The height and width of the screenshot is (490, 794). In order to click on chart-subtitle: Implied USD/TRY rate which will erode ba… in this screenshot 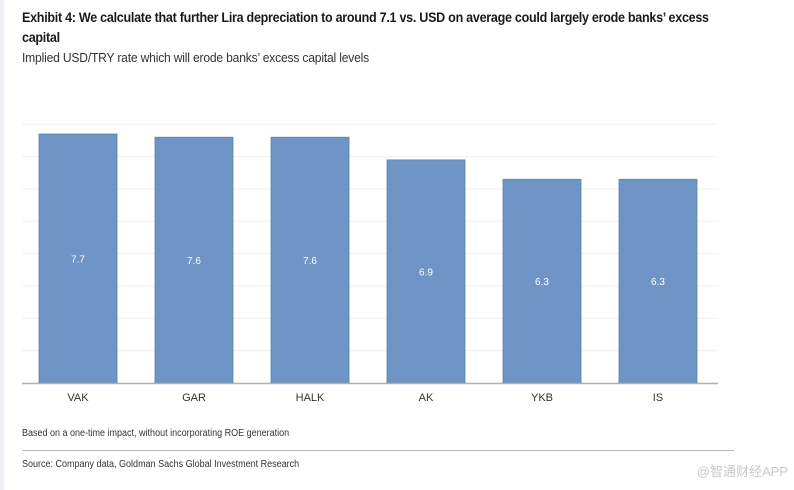, I will do `click(196, 57)`.